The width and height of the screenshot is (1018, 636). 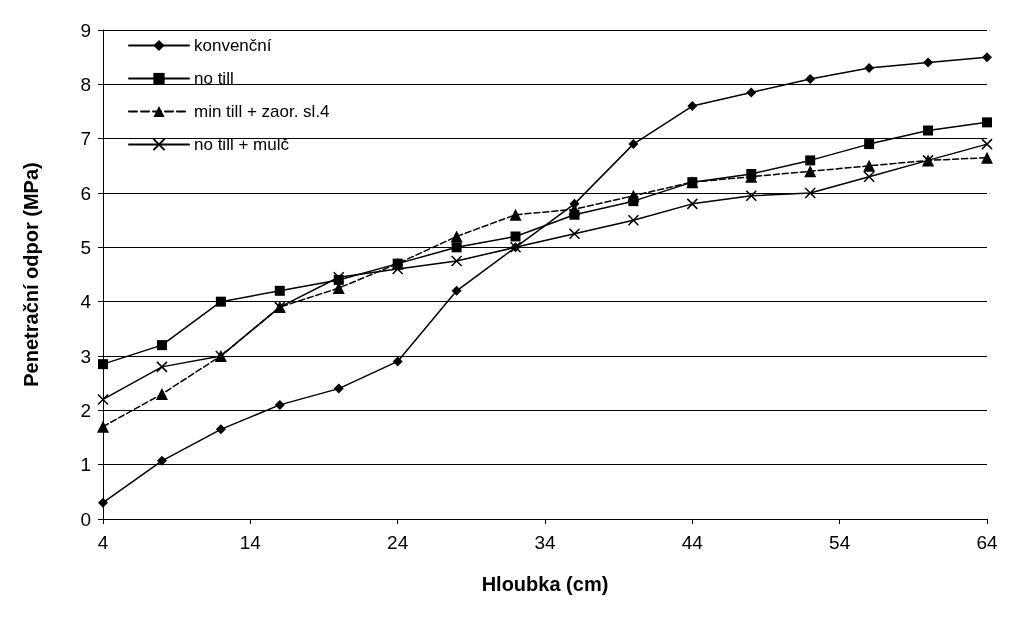 I want to click on x-tick-label: 64, so click(x=987, y=542).